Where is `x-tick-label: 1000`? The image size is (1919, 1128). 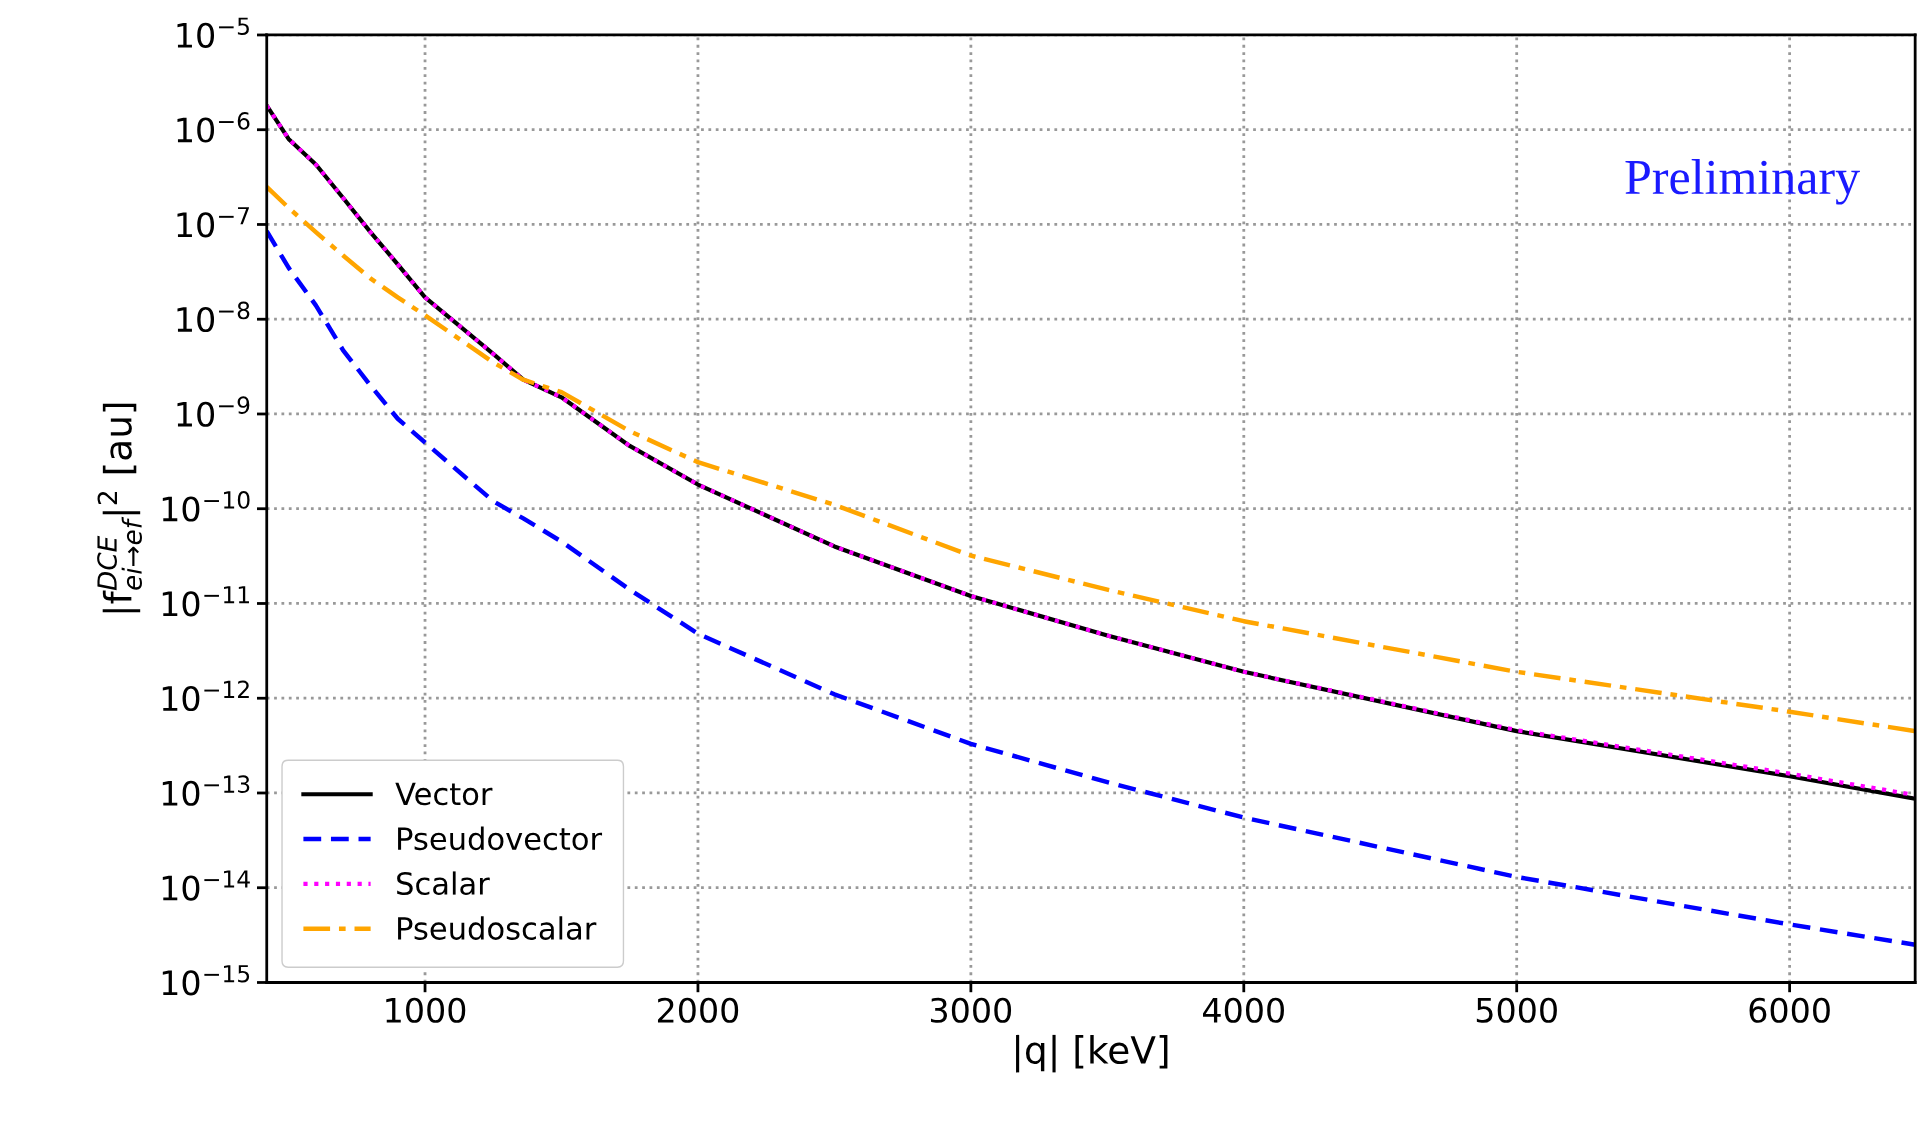 x-tick-label: 1000 is located at coordinates (426, 1010).